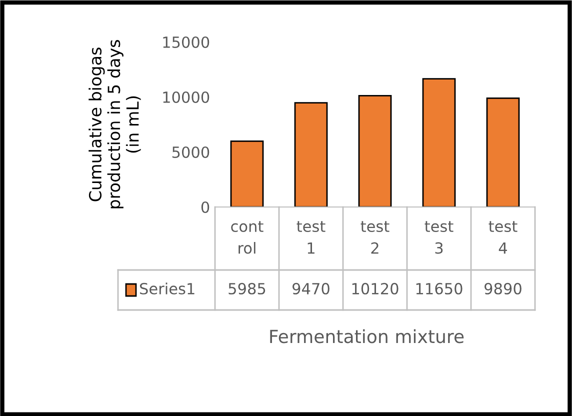 Image resolution: width=572 pixels, height=416 pixels. Describe the element at coordinates (375, 237) in the screenshot. I see `x-tick-label: test 2` at that location.